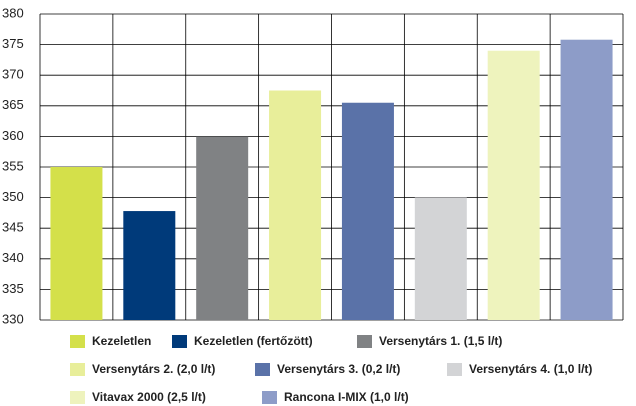 Image resolution: width=636 pixels, height=406 pixels. I want to click on y-tick-label: 360, so click(13, 135).